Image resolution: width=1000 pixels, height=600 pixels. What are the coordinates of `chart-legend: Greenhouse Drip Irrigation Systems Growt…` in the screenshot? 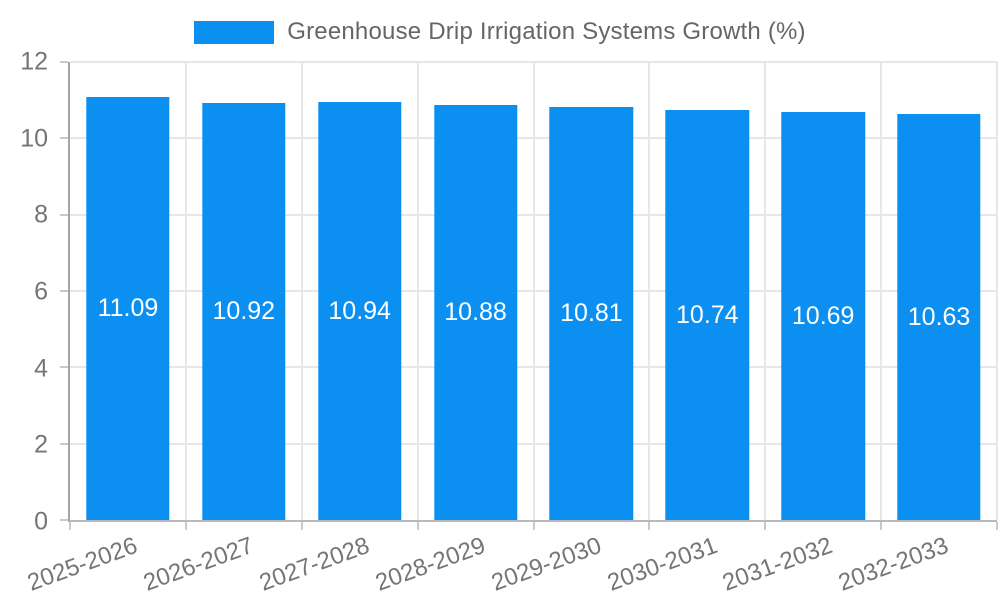 It's located at (500, 32).